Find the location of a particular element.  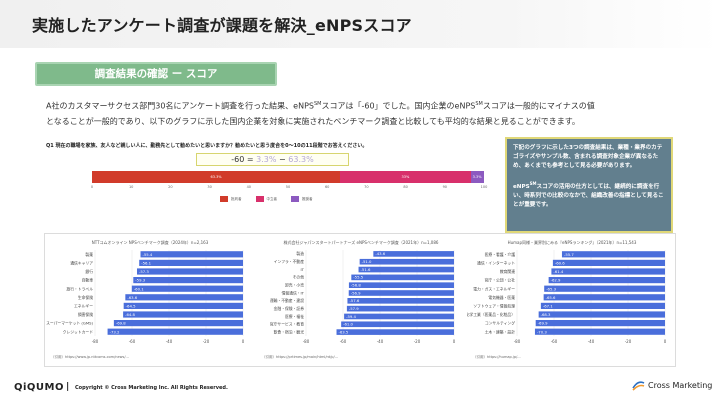

bar-value-label: -68.3 is located at coordinates (546, 314).